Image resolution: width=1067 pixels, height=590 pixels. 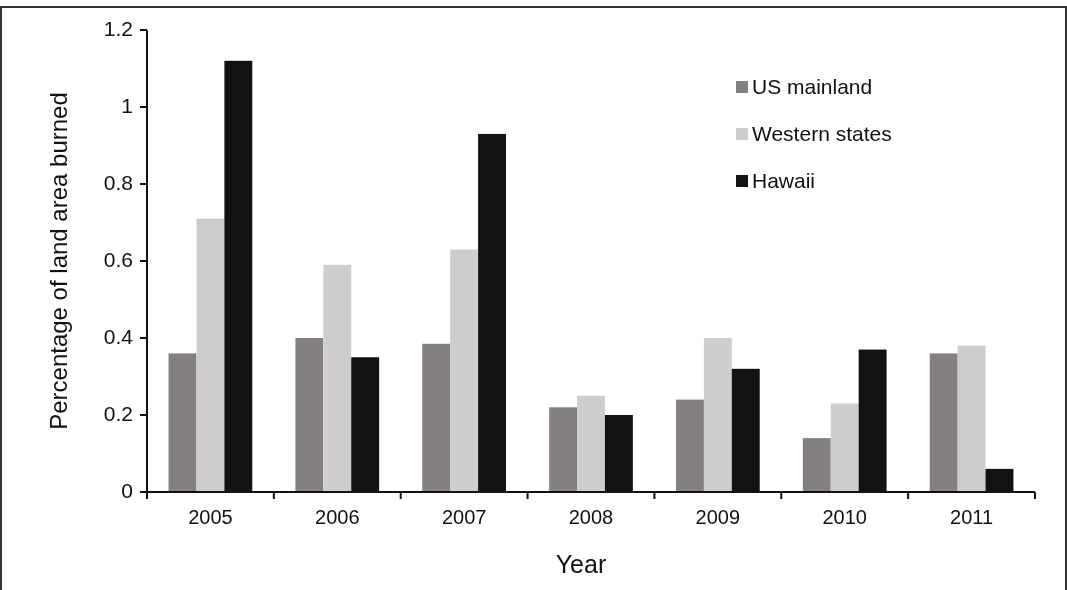 I want to click on y-tick-label: 1.2, so click(x=118, y=28).